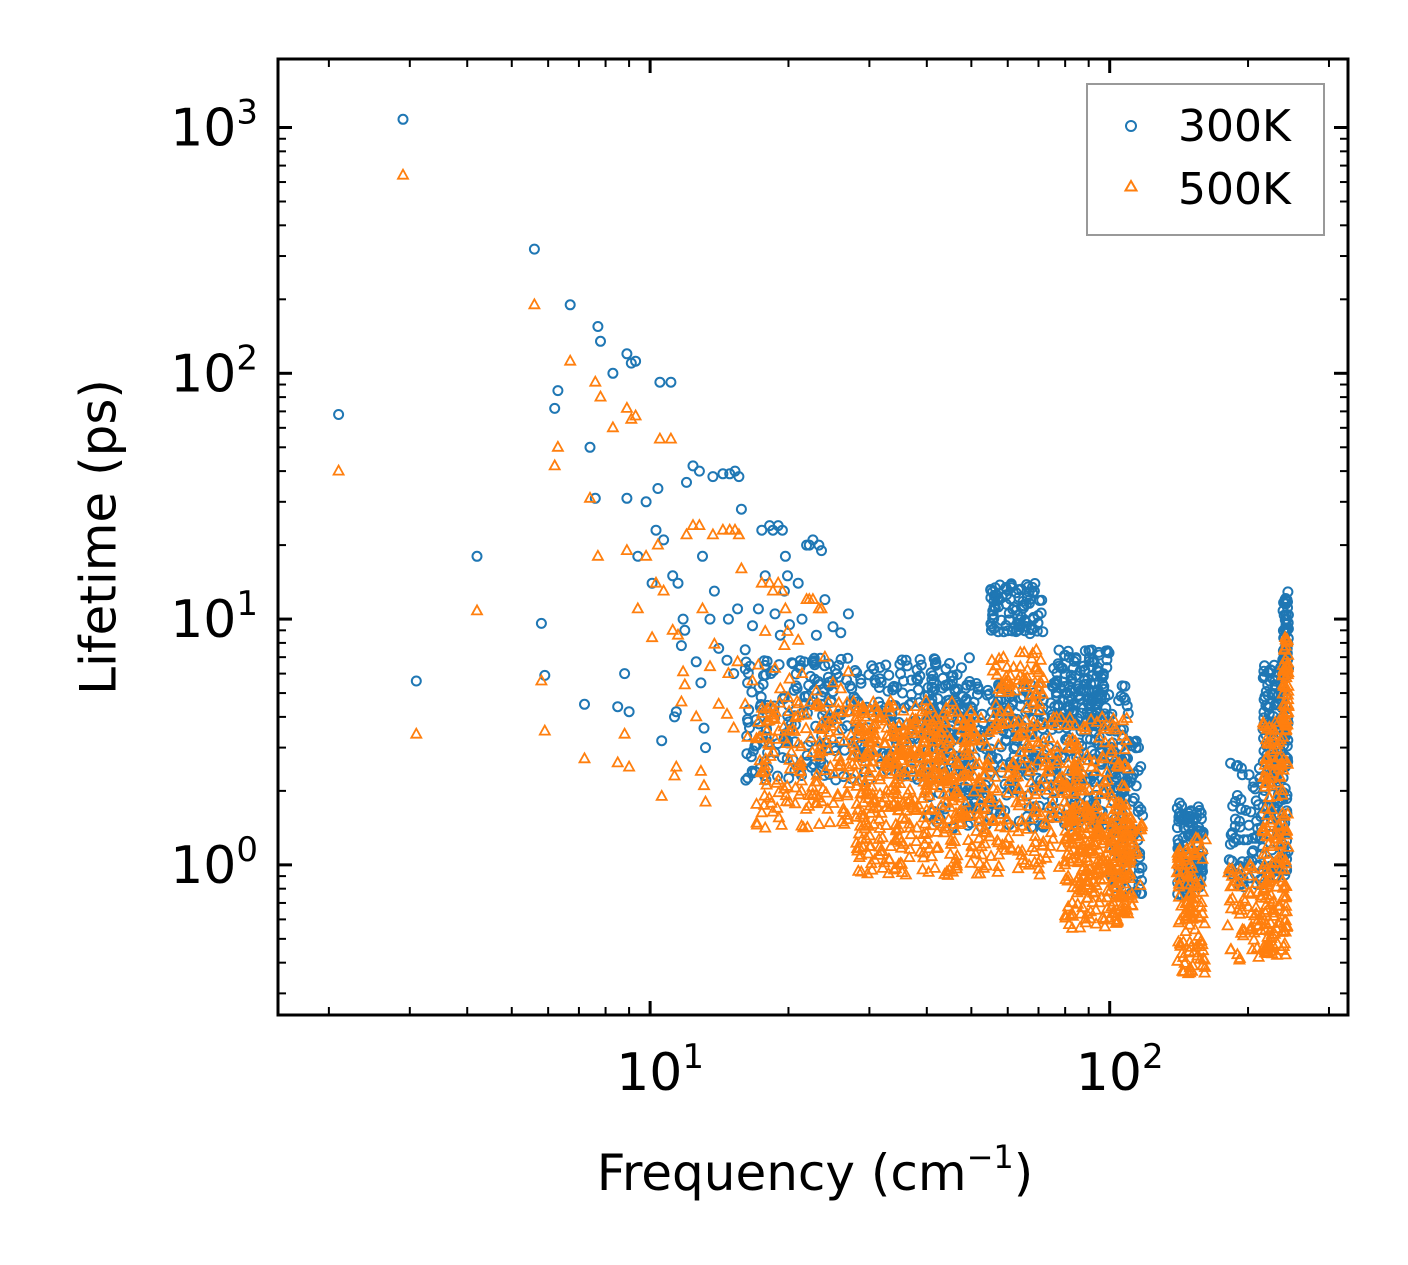 The image size is (1408, 1265). What do you see at coordinates (214, 126) in the screenshot?
I see `y-tick-label: 103` at bounding box center [214, 126].